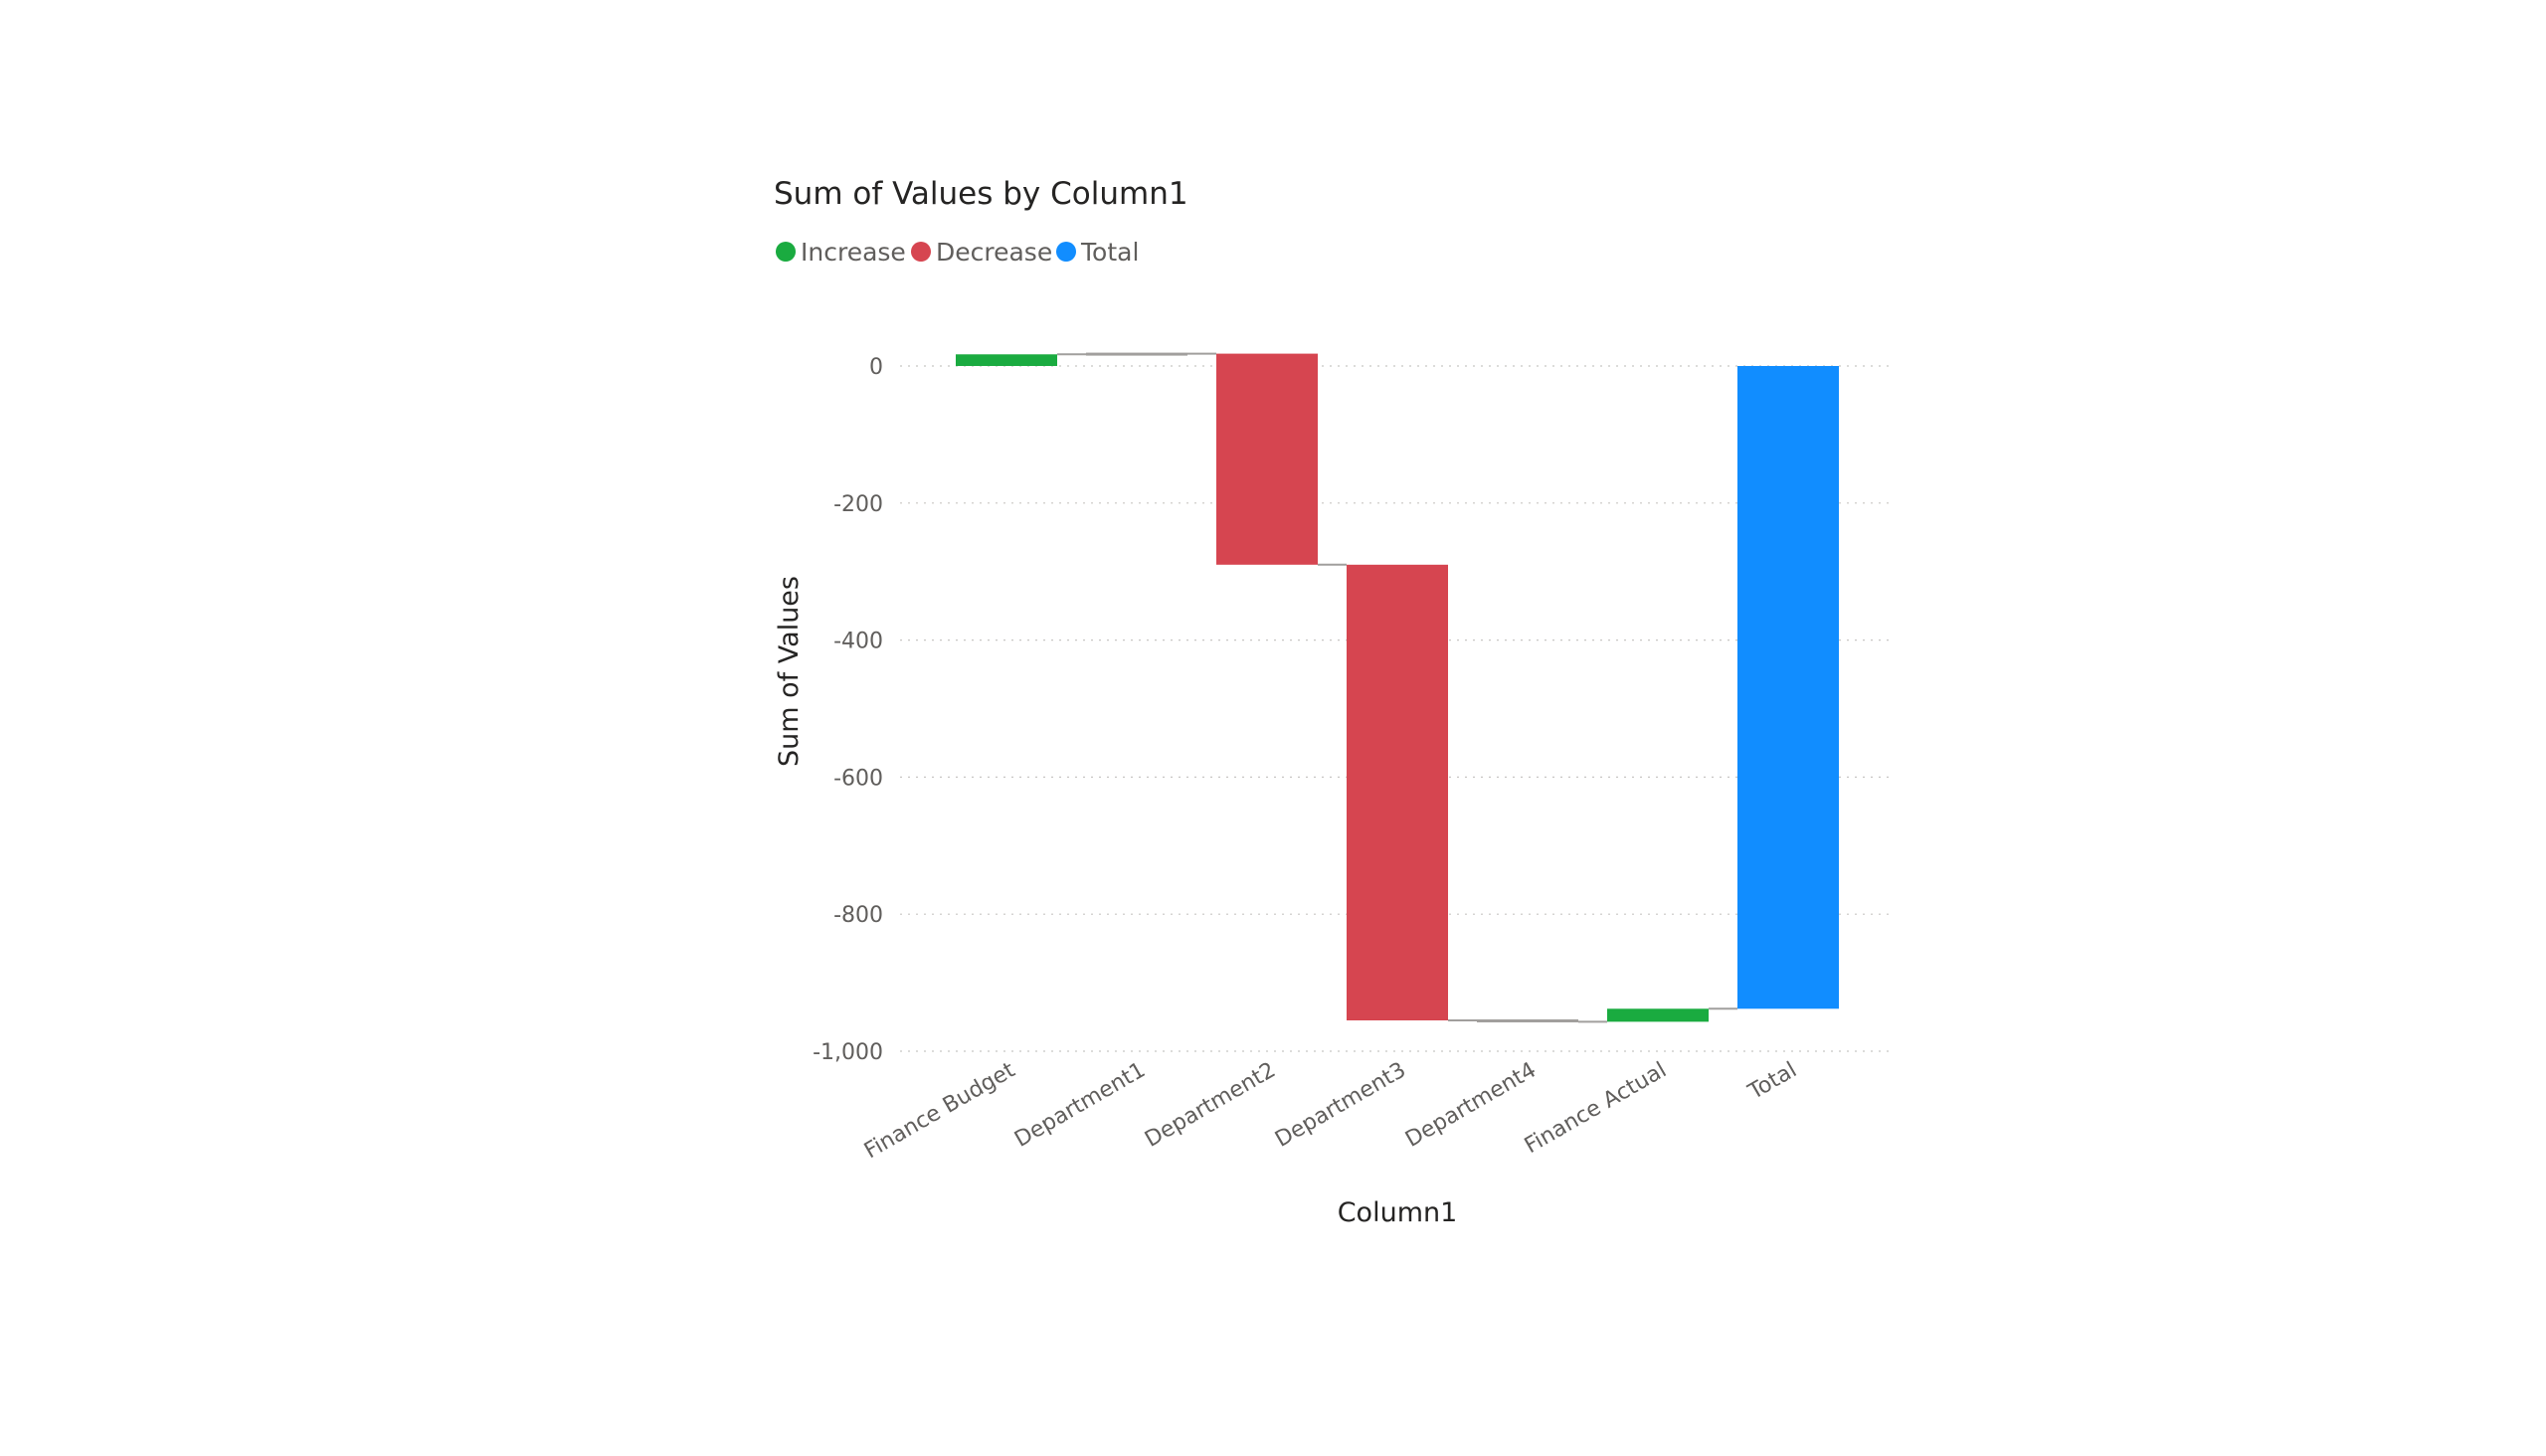 The height and width of the screenshot is (1456, 2546). Describe the element at coordinates (1080, 1105) in the screenshot. I see `x-tick-label: Department1` at that location.